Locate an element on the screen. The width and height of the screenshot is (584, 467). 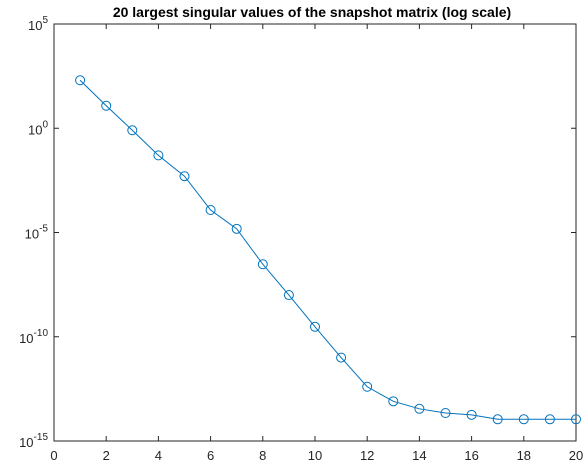
x-tick-label: 0 is located at coordinates (53, 455).